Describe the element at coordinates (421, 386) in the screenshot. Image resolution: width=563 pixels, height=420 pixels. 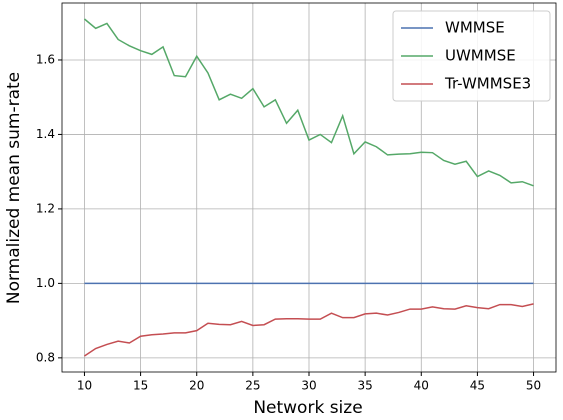
I see `x-tick-label: 40` at that location.